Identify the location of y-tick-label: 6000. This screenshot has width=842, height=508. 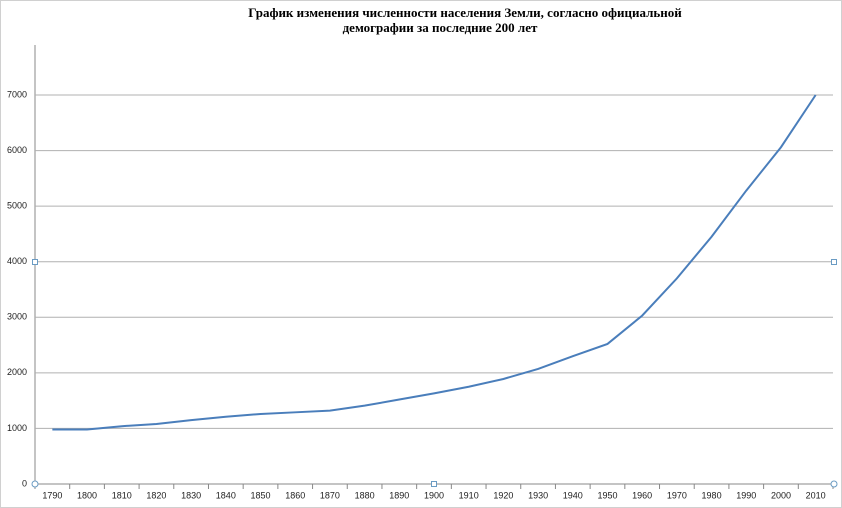
(17, 150).